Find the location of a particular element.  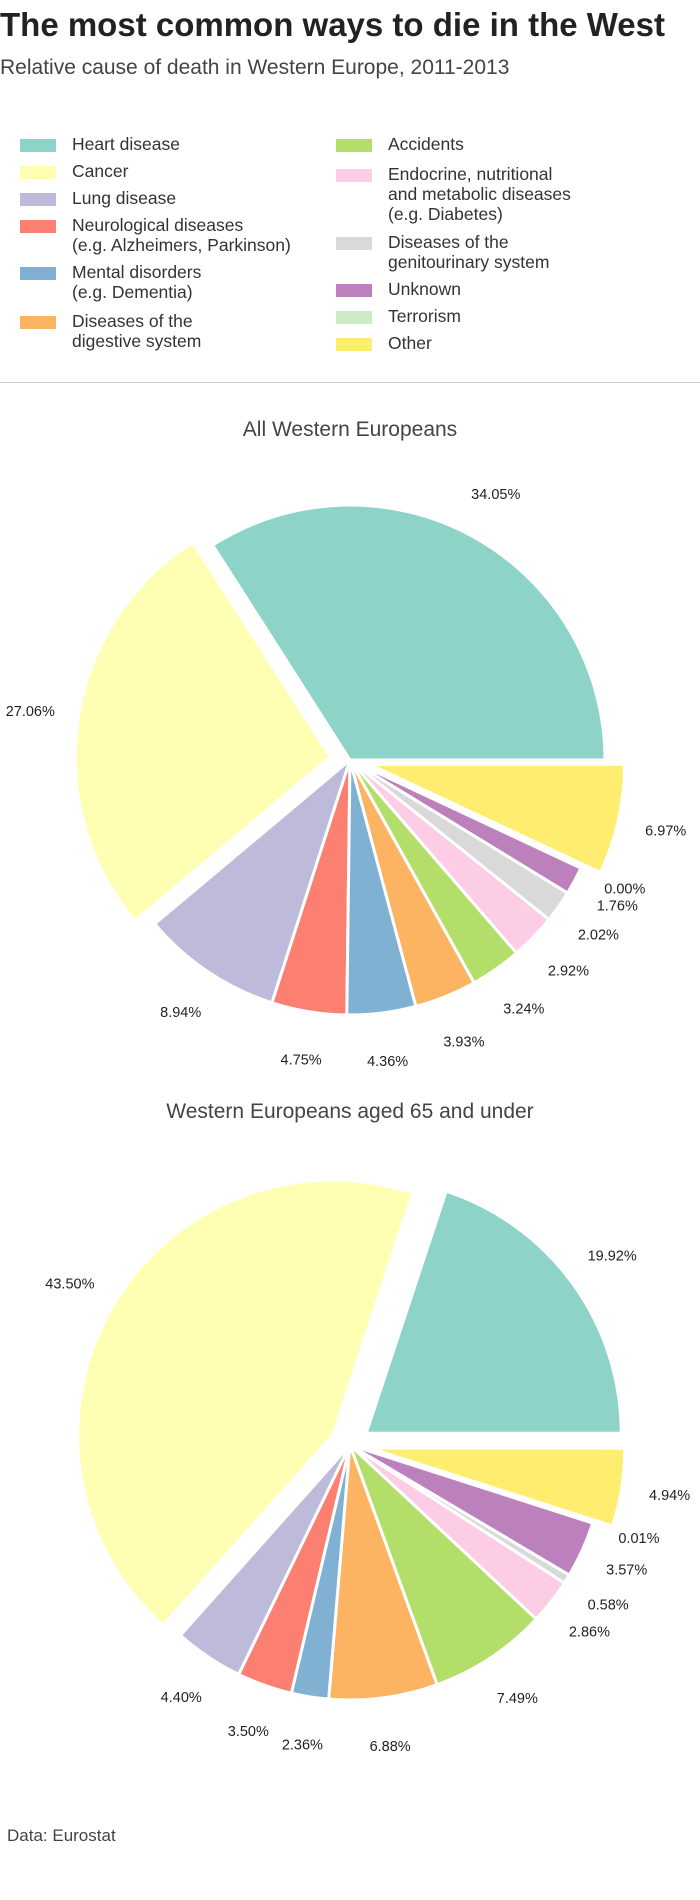

pie-slice-unknown is located at coordinates (465, 826).